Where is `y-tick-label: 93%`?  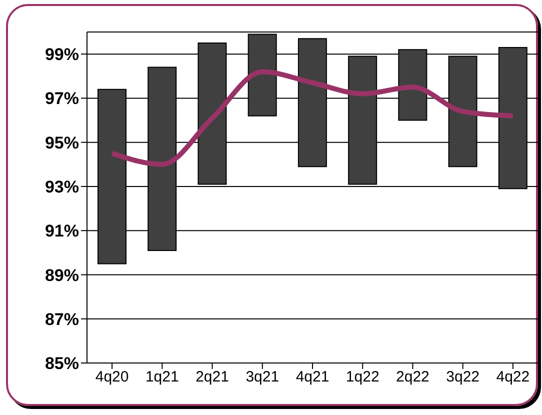 y-tick-label: 93% is located at coordinates (61, 187).